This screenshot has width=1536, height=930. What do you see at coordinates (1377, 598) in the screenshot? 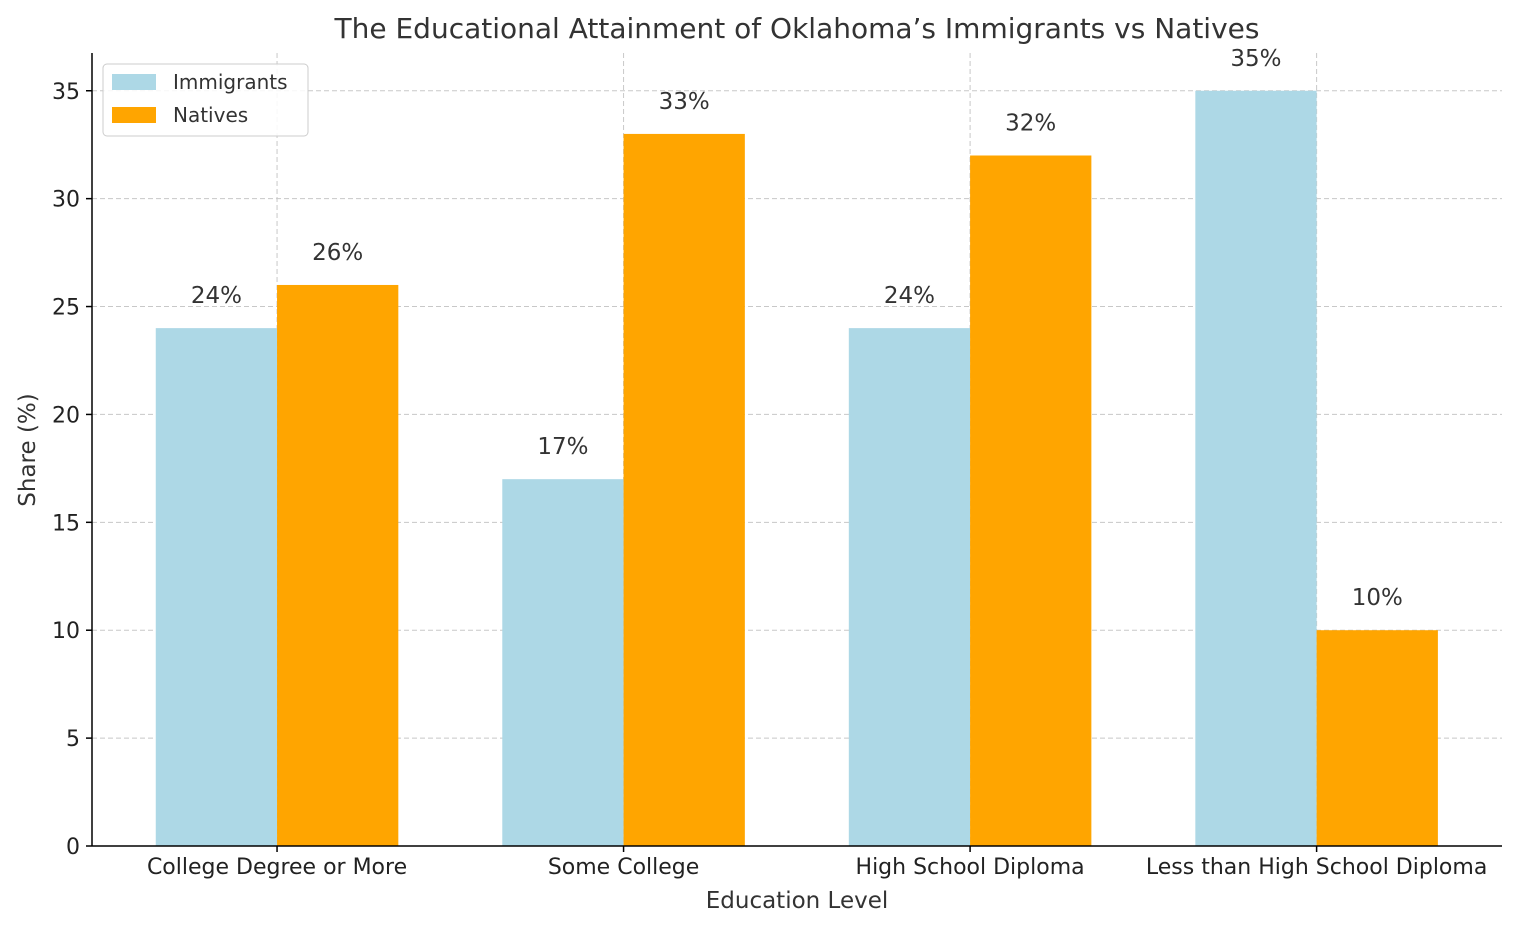
I see `data-label: 10%` at bounding box center [1377, 598].